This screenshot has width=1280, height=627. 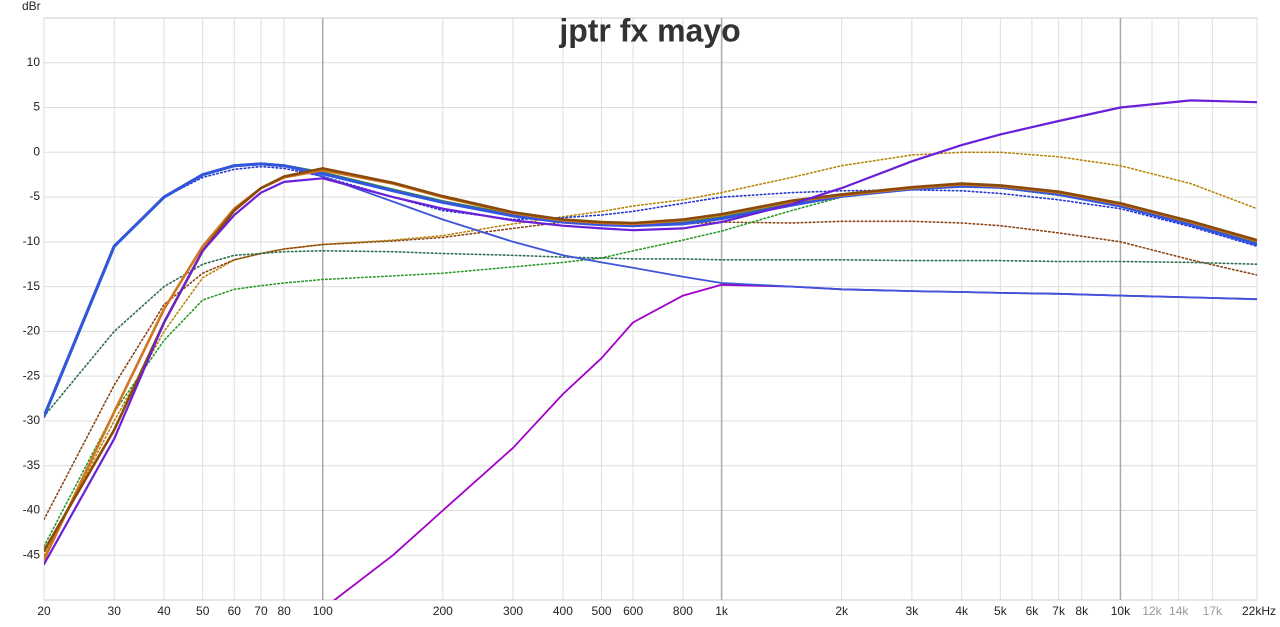 I want to click on x-tick-label: 10k, so click(x=1121, y=611).